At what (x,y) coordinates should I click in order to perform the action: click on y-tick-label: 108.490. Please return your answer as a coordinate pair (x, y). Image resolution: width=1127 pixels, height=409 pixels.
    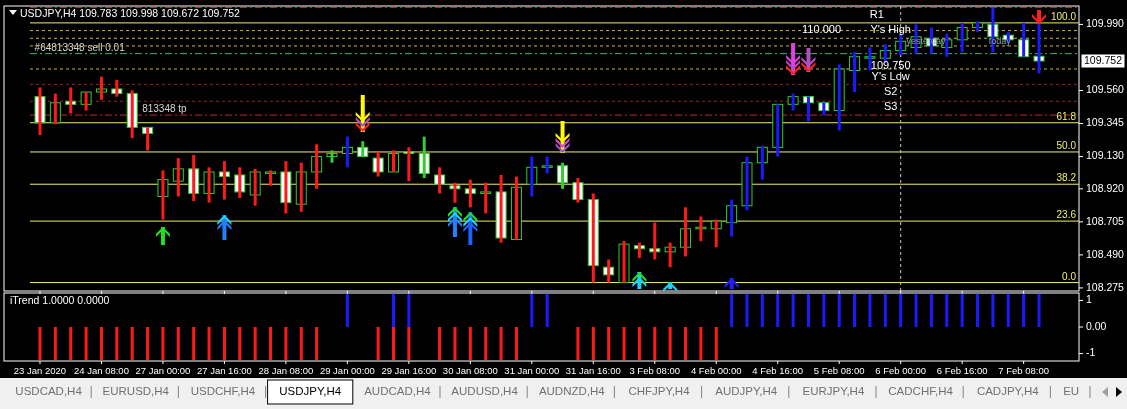
    Looking at the image, I should click on (1105, 253).